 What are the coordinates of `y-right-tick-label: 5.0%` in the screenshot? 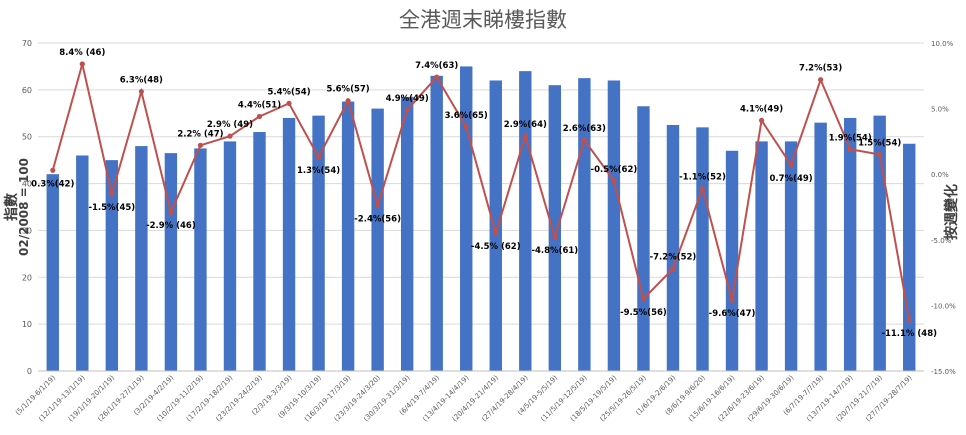 It's located at (940, 110).